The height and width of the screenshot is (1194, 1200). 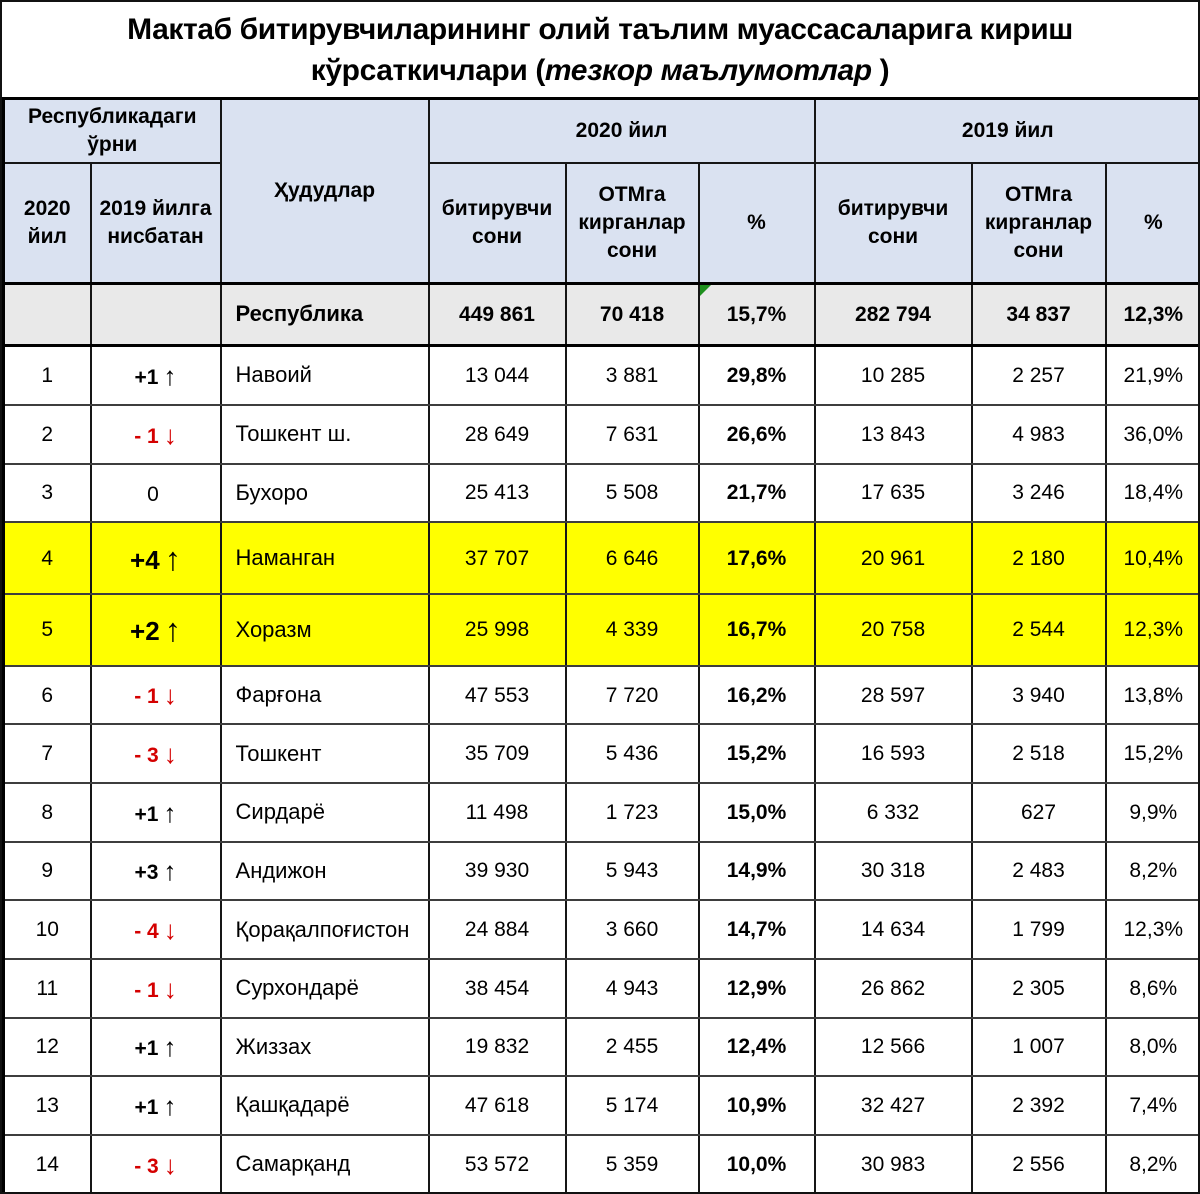 I want to click on percent-2019-cell: 21,9%, so click(x=1151, y=375).